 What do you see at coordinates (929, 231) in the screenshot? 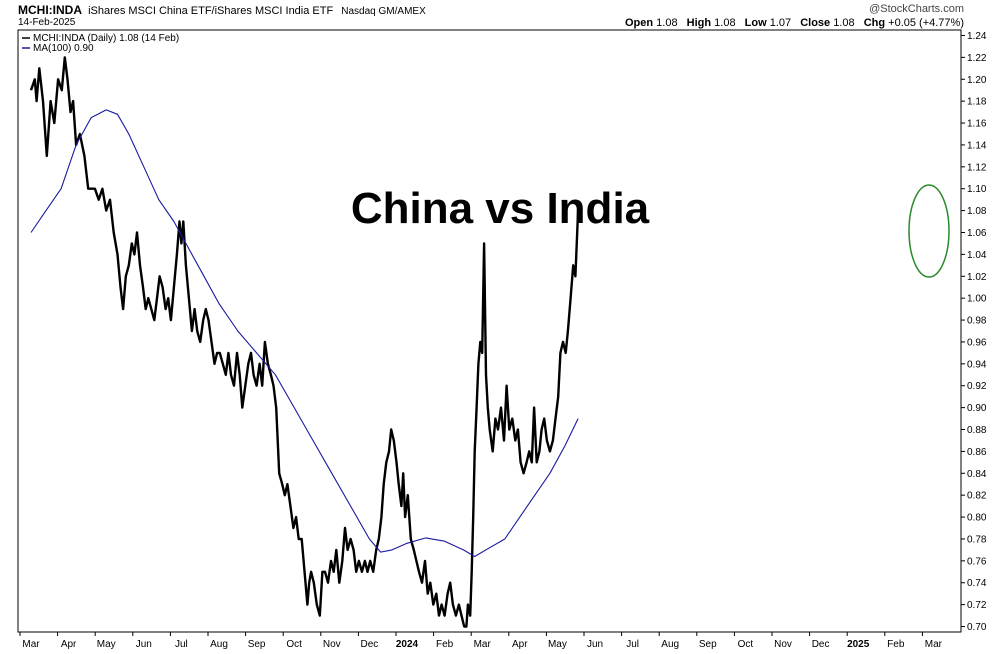
I see `highlight-ellipse` at bounding box center [929, 231].